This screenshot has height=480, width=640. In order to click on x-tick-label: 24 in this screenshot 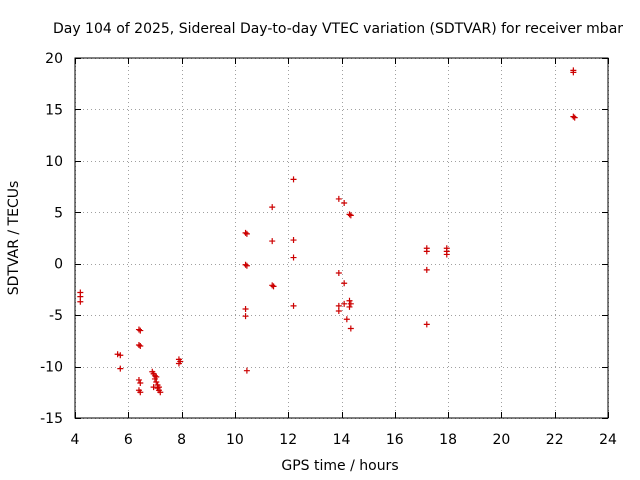, I will do `click(608, 440)`.